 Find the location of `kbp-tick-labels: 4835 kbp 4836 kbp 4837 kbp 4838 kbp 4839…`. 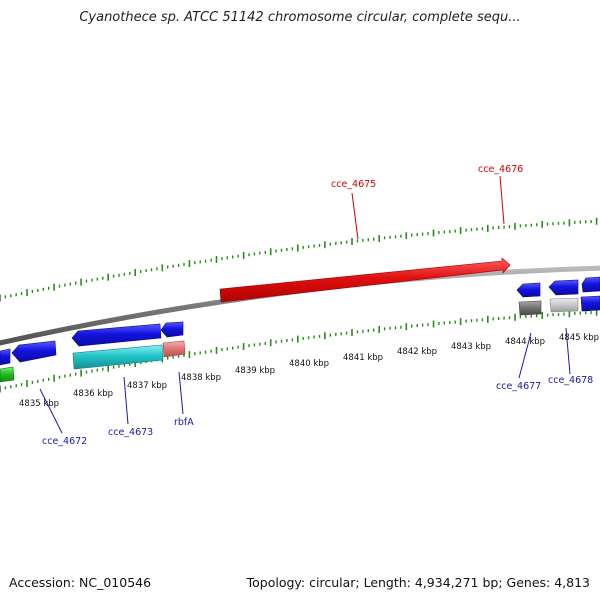

kbp-tick-labels: 4835 kbp 4836 kbp 4837 kbp 4838 kbp 4839… is located at coordinates (309, 371).